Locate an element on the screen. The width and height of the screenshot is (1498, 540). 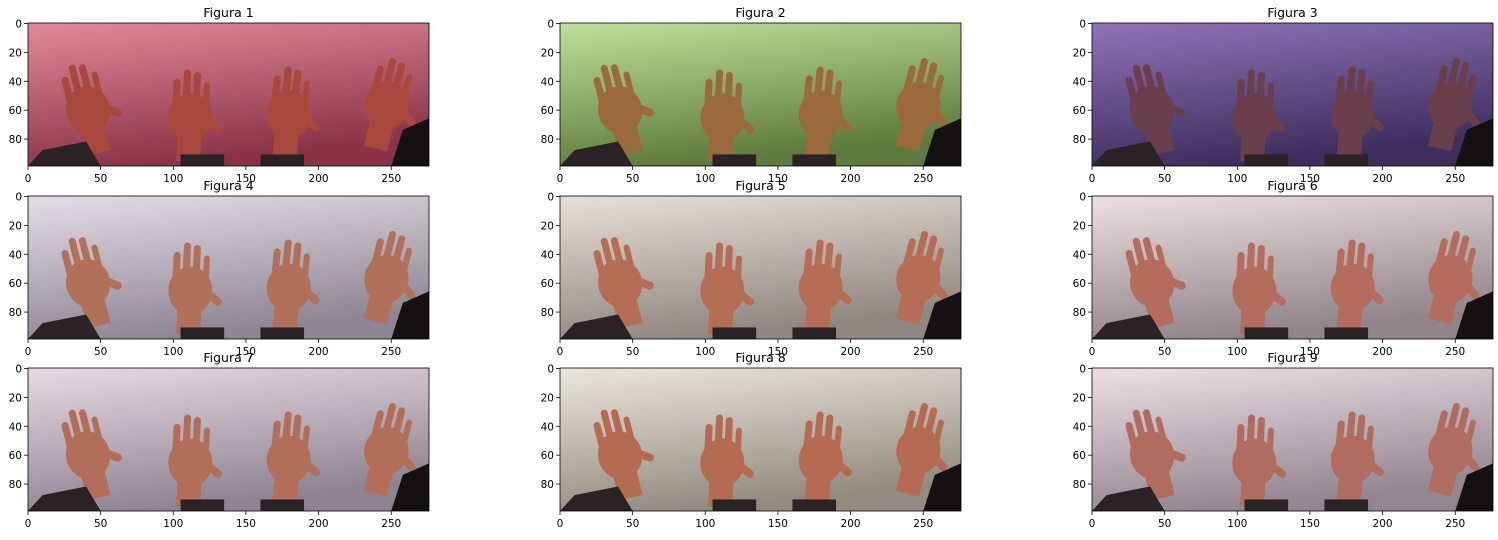
panel-1: Figura 1 0 50 100 150 200 250 0 20 40 60 80 is located at coordinates (219, 95).